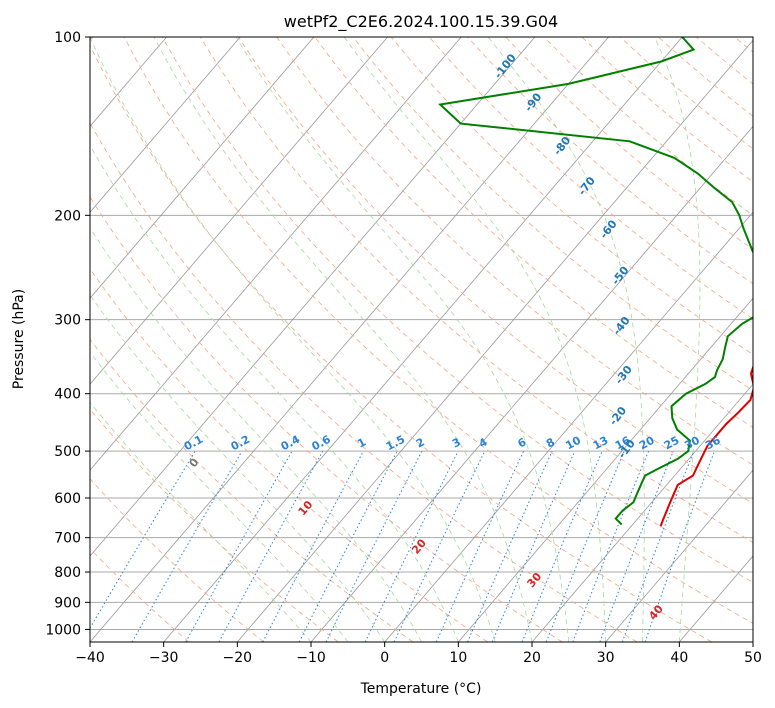 The height and width of the screenshot is (708, 775). What do you see at coordinates (713, 443) in the screenshot?
I see `mixing-ratio-label: 36` at bounding box center [713, 443].